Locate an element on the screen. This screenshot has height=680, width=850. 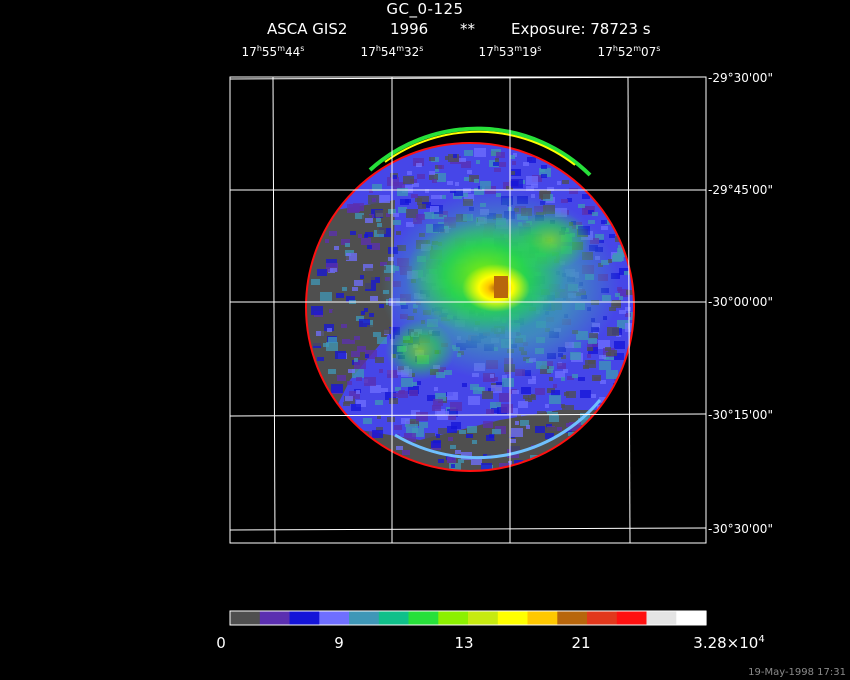
colorbar-label: 0 is located at coordinates (221, 643).